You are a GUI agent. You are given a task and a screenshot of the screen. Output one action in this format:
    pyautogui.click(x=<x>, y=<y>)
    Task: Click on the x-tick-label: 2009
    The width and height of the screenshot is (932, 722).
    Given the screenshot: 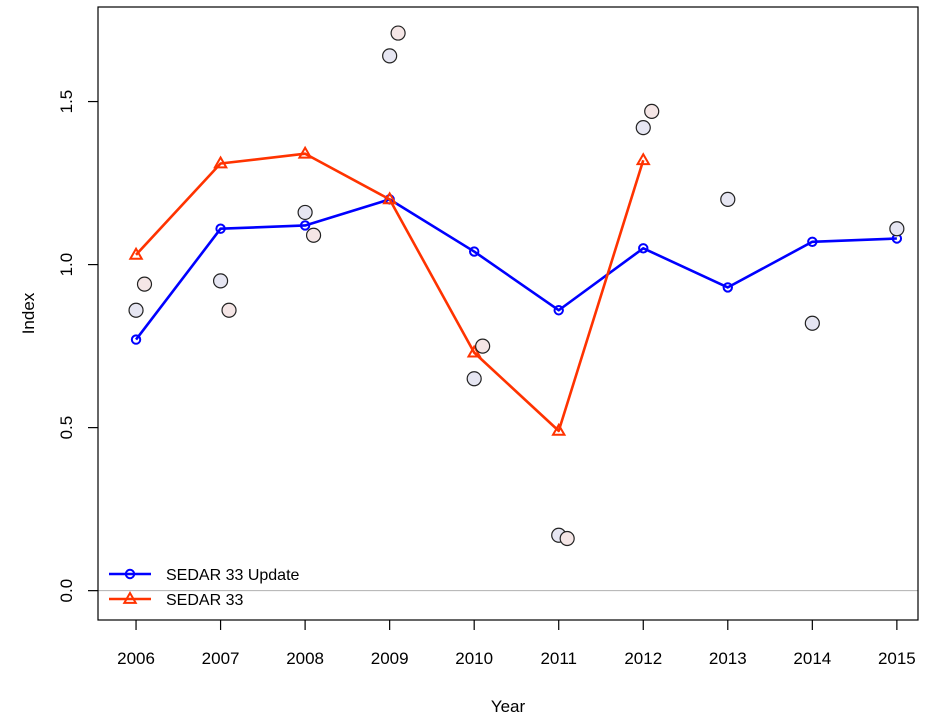 What is the action you would take?
    pyautogui.click(x=390, y=658)
    